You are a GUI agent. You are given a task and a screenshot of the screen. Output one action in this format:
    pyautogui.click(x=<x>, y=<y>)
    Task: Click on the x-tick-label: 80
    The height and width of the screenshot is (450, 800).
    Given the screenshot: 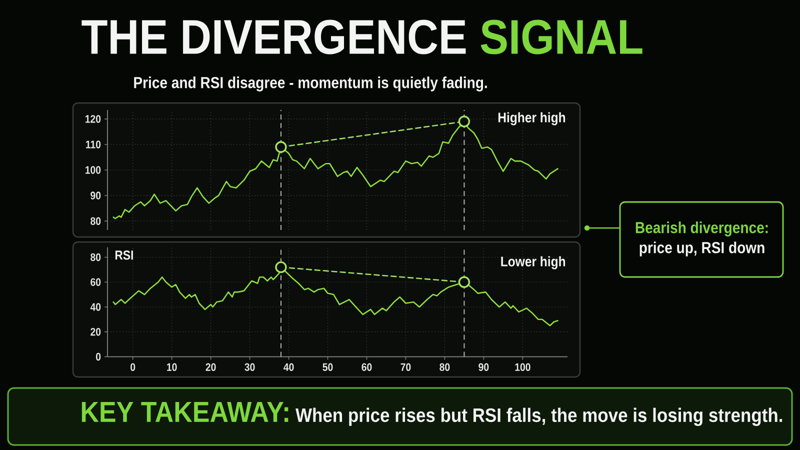 What is the action you would take?
    pyautogui.click(x=445, y=367)
    